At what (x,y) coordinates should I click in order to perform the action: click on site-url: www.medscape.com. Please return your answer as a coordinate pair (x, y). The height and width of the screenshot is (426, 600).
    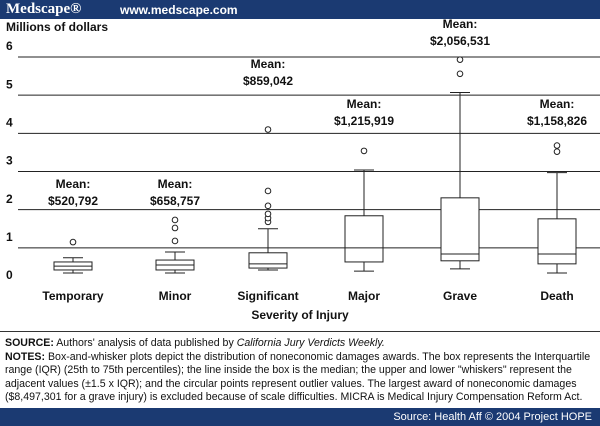
    Looking at the image, I should click on (179, 10).